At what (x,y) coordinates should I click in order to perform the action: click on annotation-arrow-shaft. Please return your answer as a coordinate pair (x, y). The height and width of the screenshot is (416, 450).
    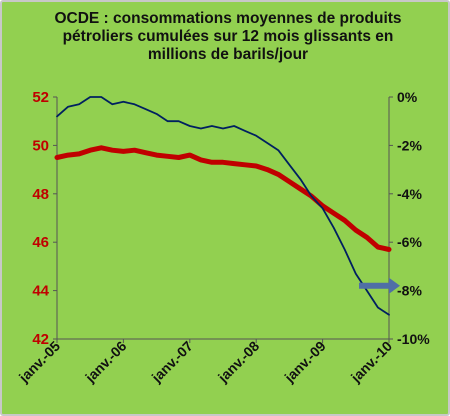
    Looking at the image, I should click on (374, 285).